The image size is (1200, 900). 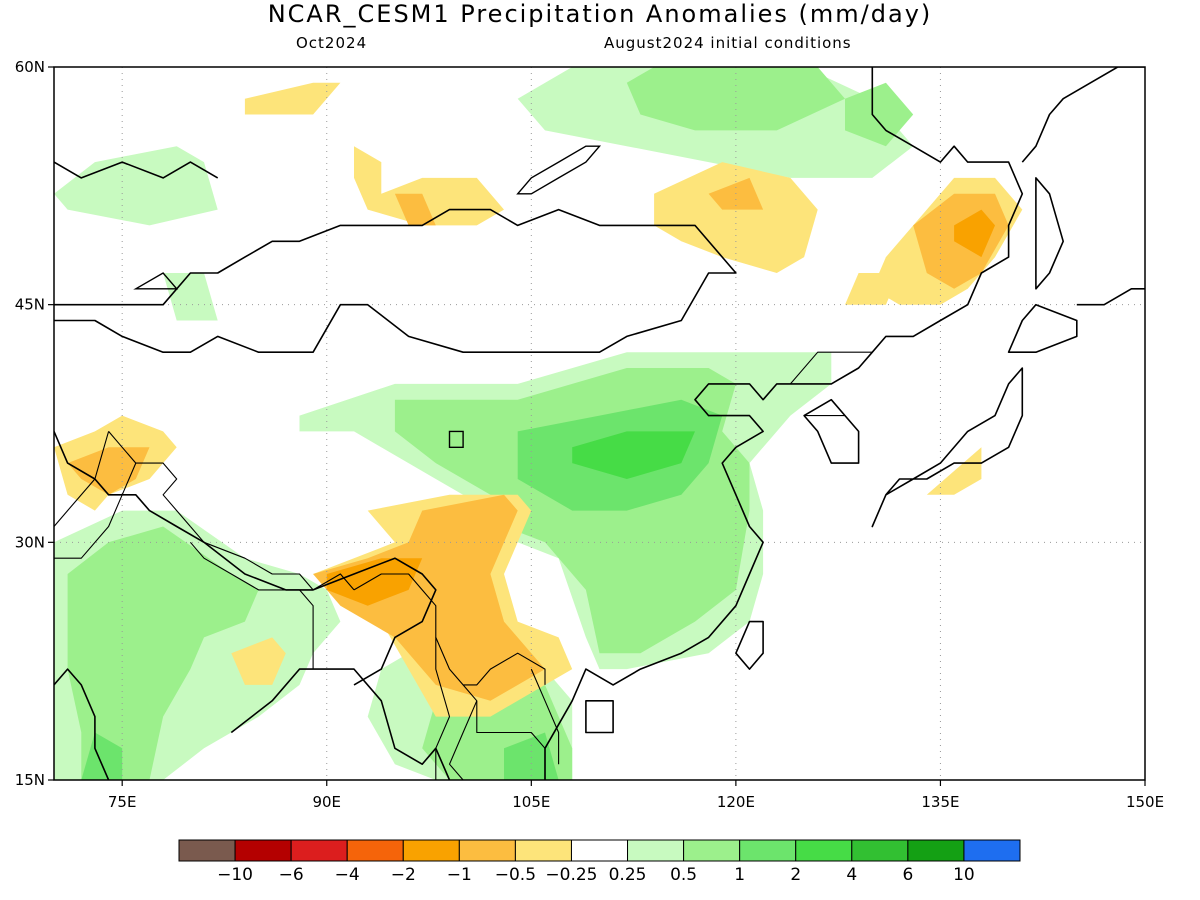 What do you see at coordinates (628, 875) in the screenshot?
I see `colorbar-label: 0.25` at bounding box center [628, 875].